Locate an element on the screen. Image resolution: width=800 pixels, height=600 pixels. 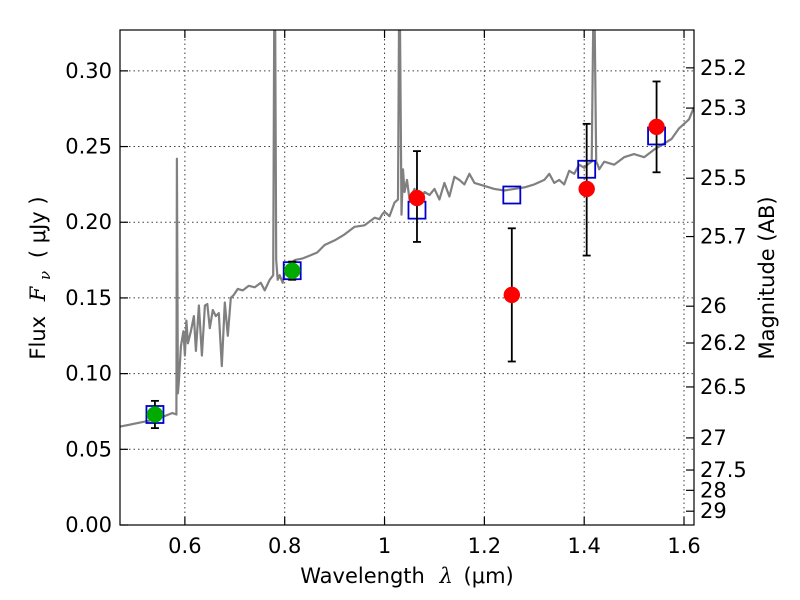
y-axis-title: Flux F ν ( μJy ) is located at coordinates (40, 277).